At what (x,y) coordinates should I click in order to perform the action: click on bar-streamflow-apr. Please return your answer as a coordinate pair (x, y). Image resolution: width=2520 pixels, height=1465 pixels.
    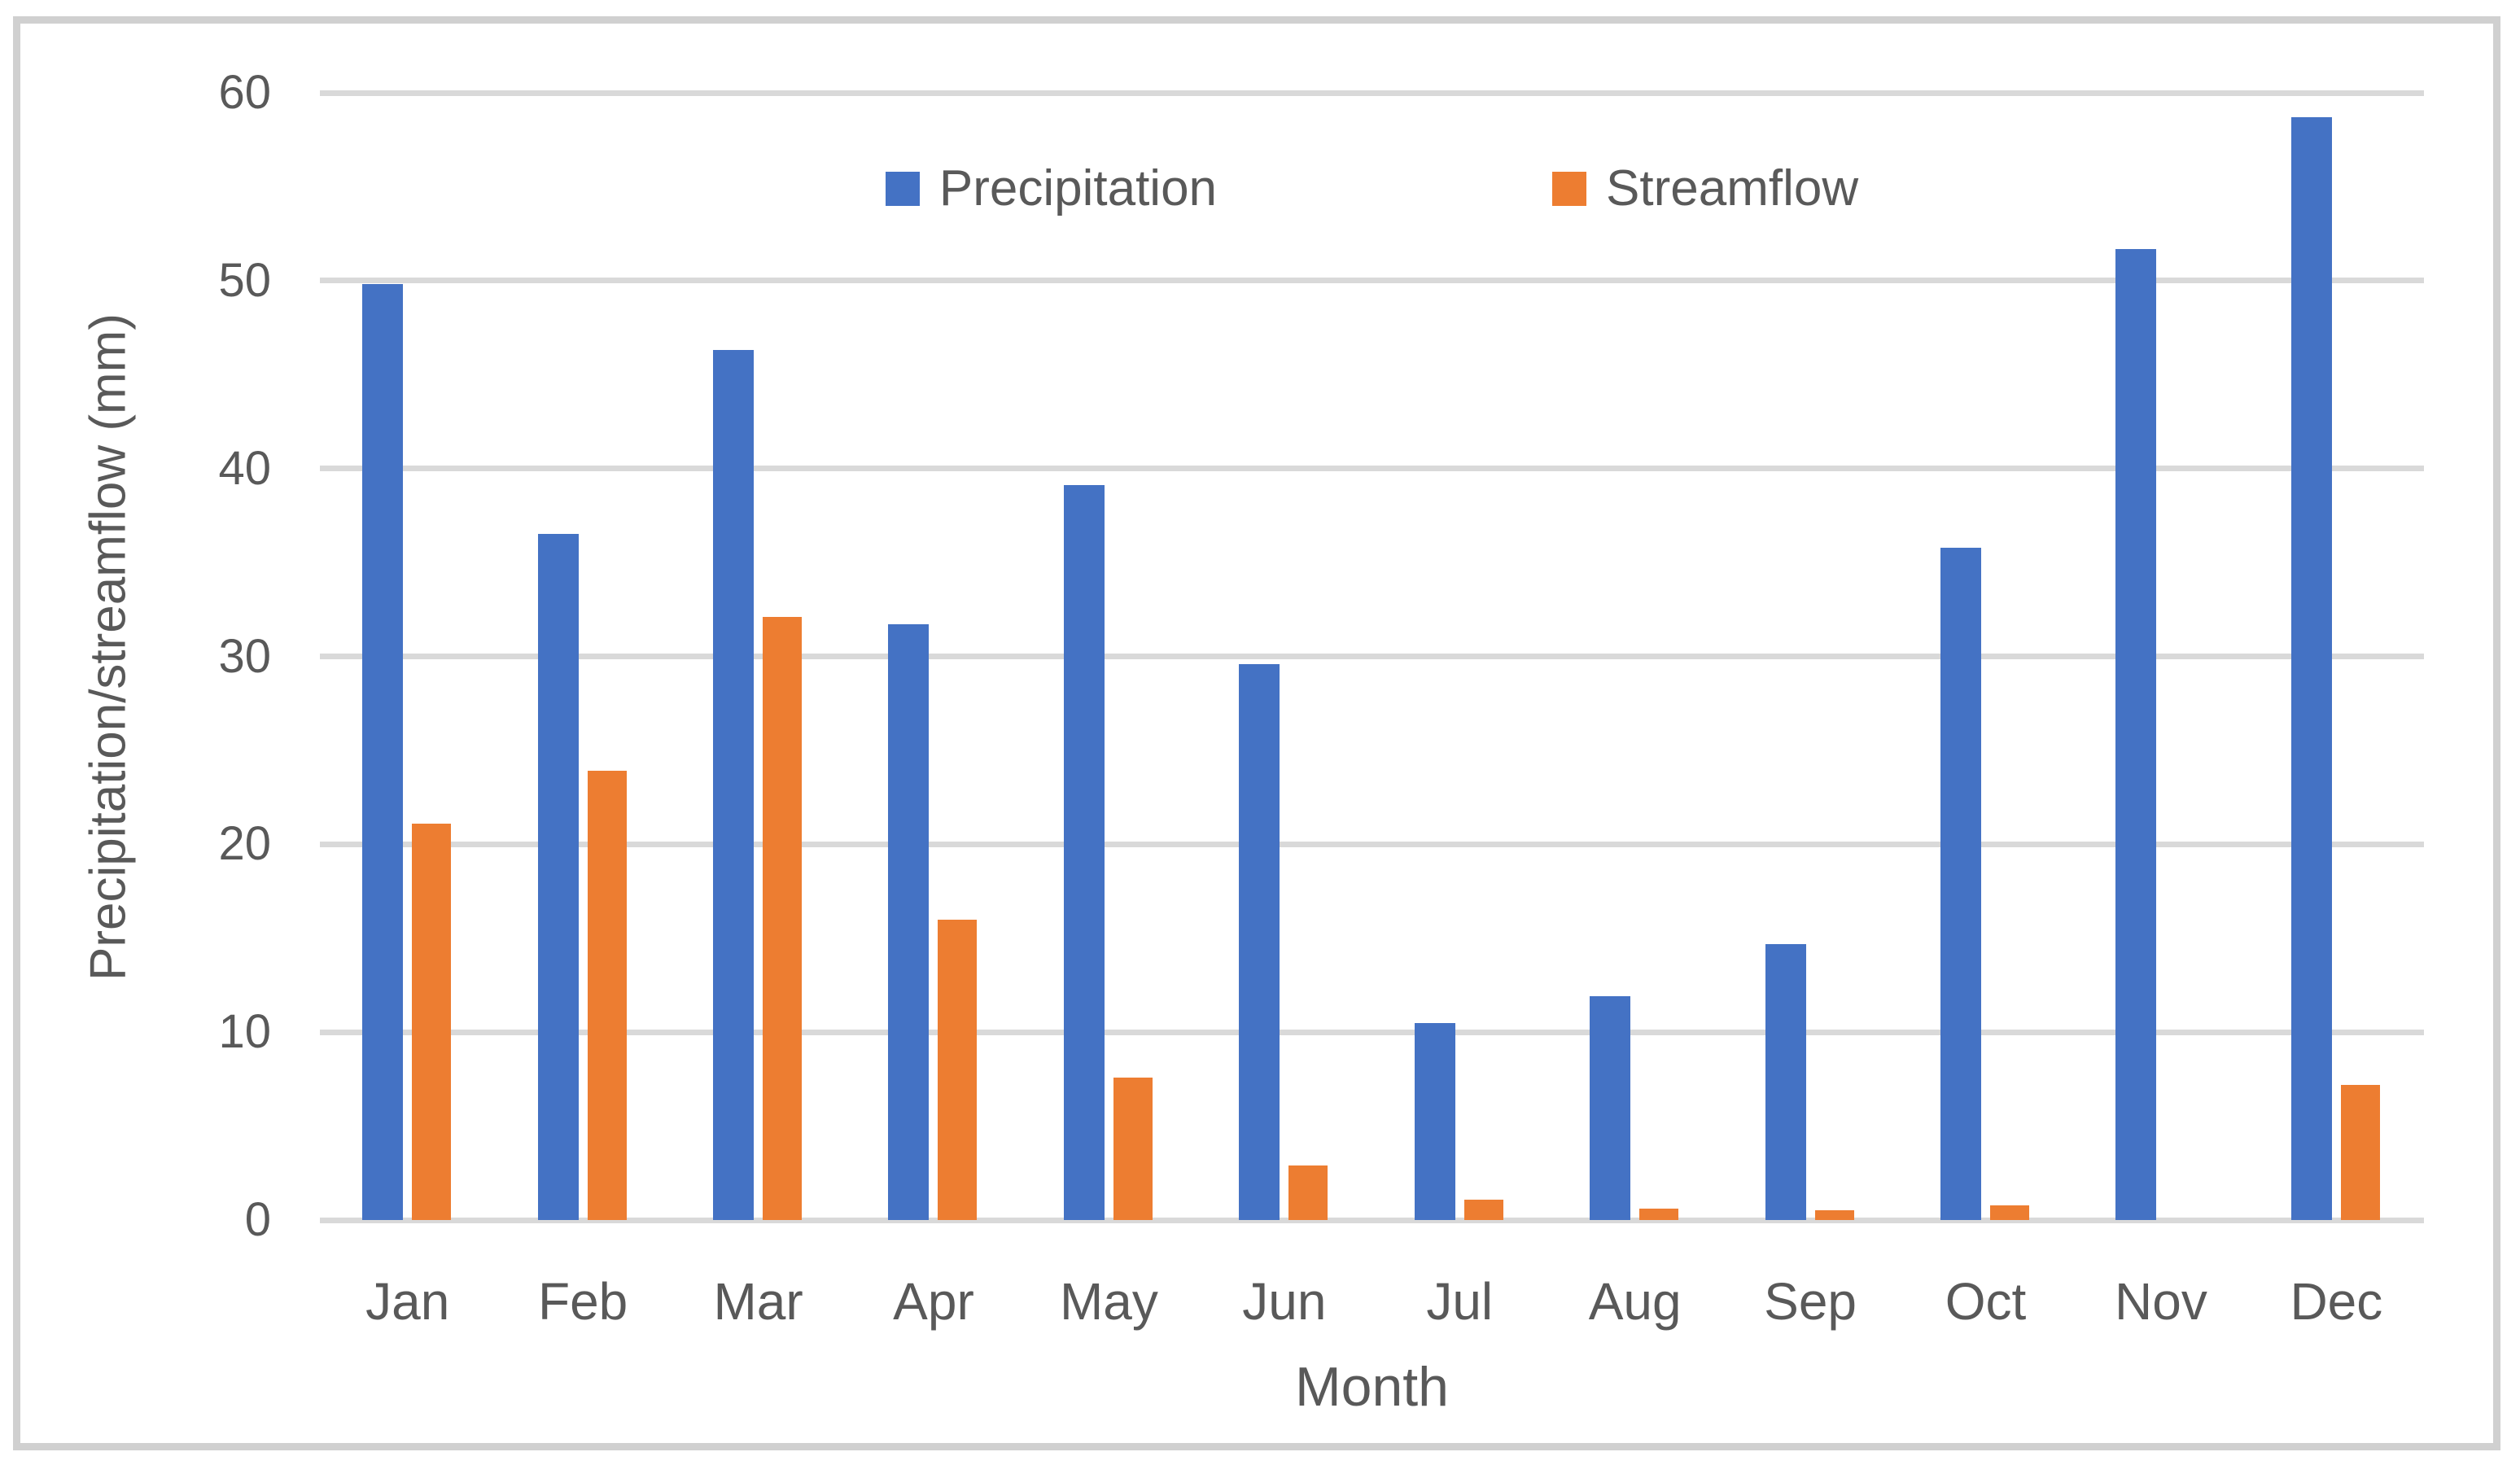
    Looking at the image, I should click on (958, 1069).